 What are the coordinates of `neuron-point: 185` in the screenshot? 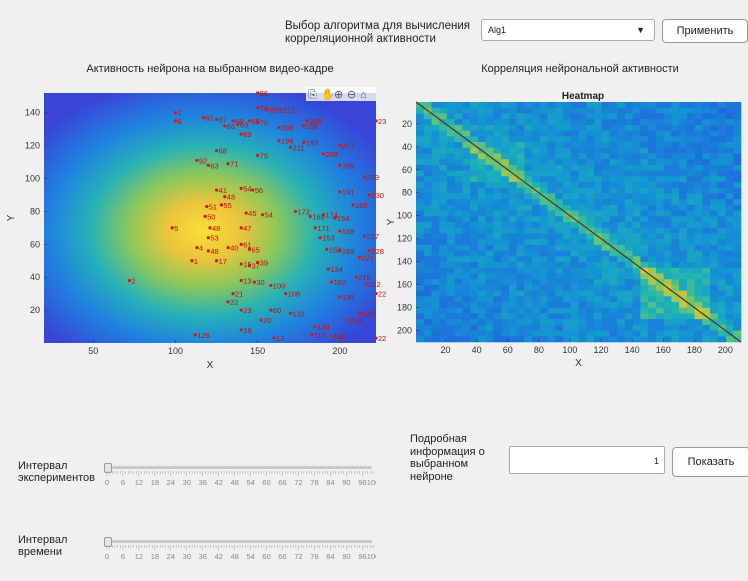 It's located at (359, 205).